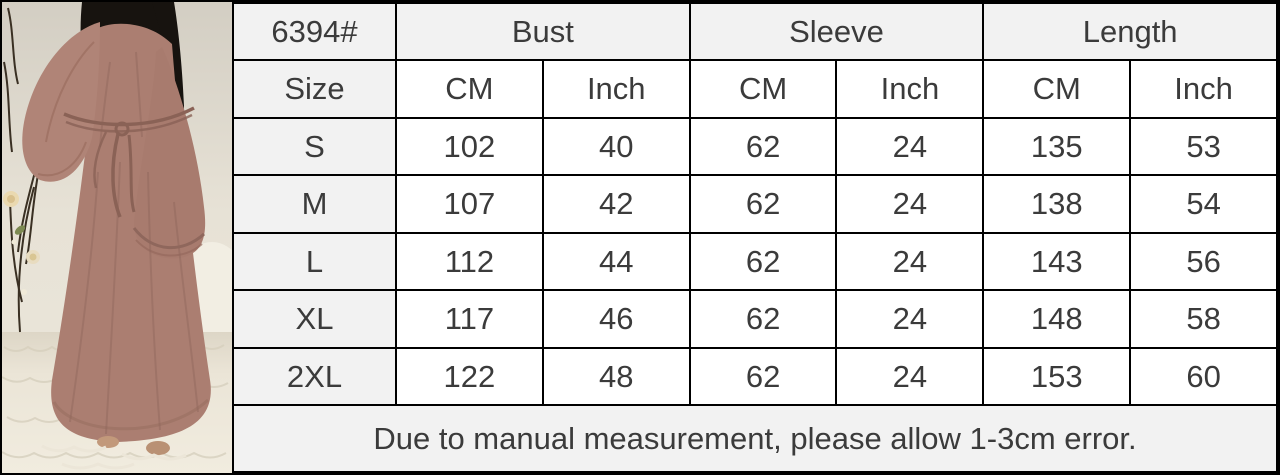 This screenshot has height=475, width=1280. I want to click on group-header-sleeve: Sleeve, so click(836, 32).